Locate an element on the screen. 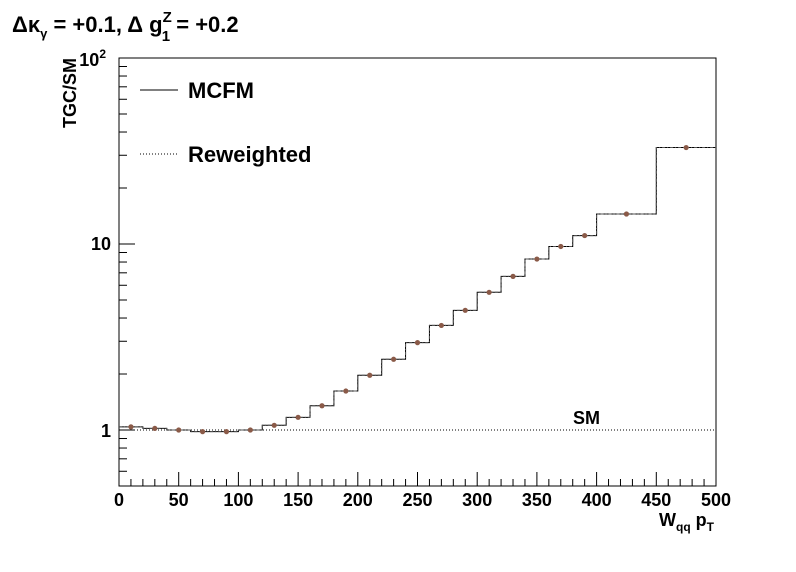 The image size is (796, 572). title-g-value: = +0.2 is located at coordinates (204, 24).